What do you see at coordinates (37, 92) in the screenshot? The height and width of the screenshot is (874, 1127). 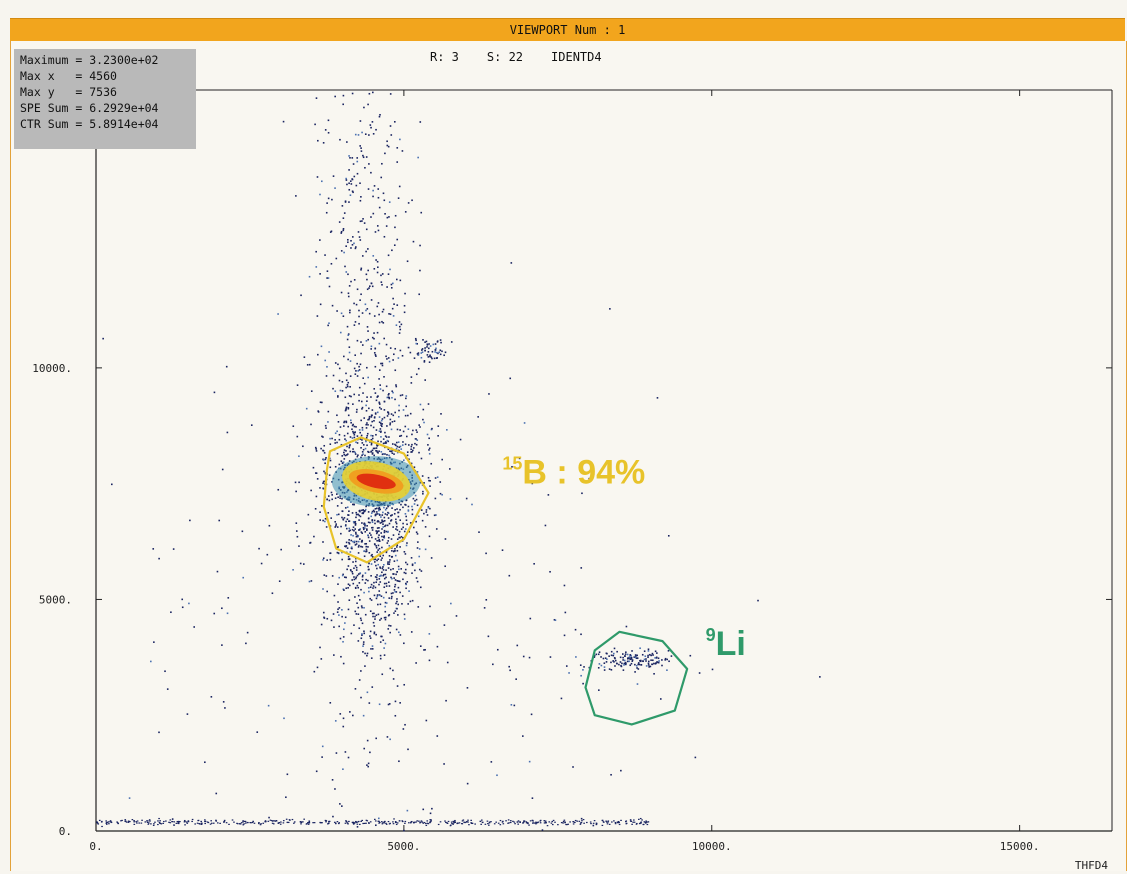 I see `stat-label: Max y` at bounding box center [37, 92].